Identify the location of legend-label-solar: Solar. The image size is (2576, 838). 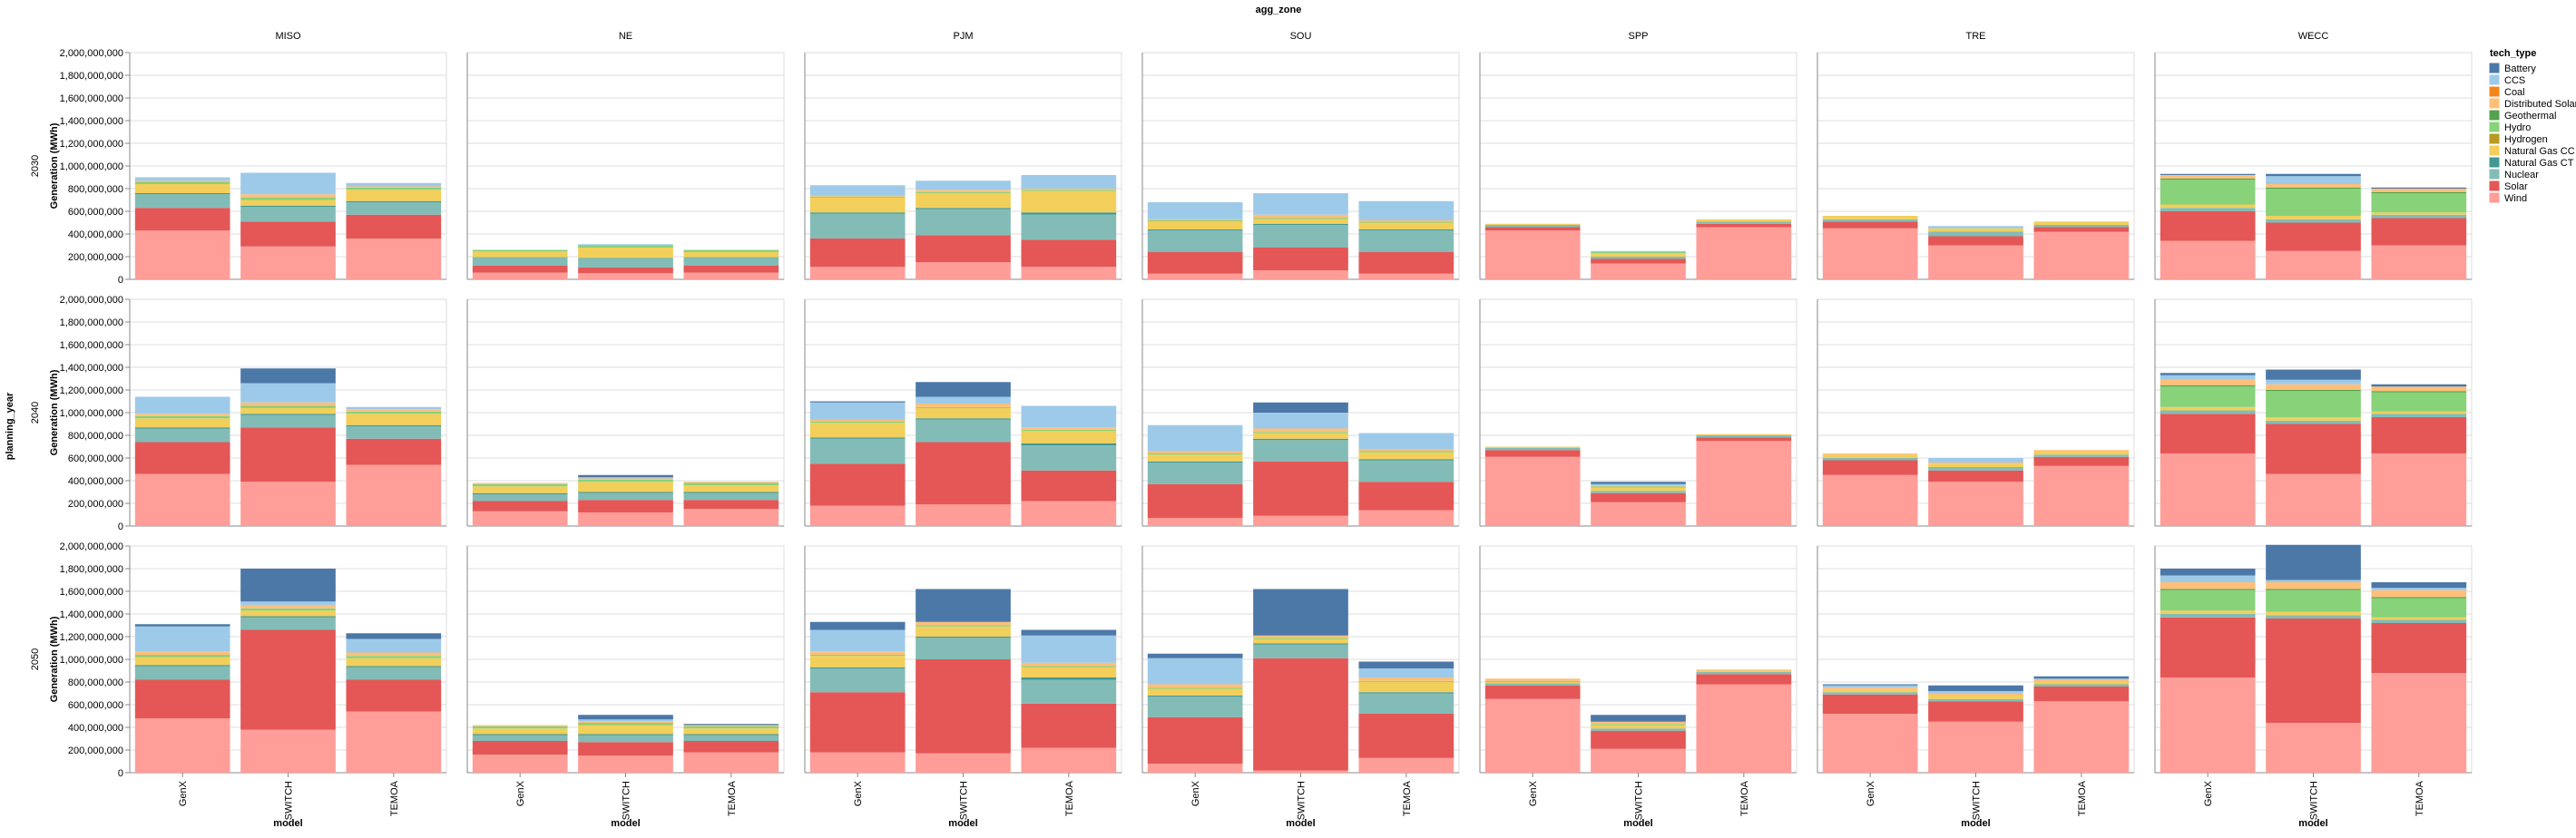
(2516, 186).